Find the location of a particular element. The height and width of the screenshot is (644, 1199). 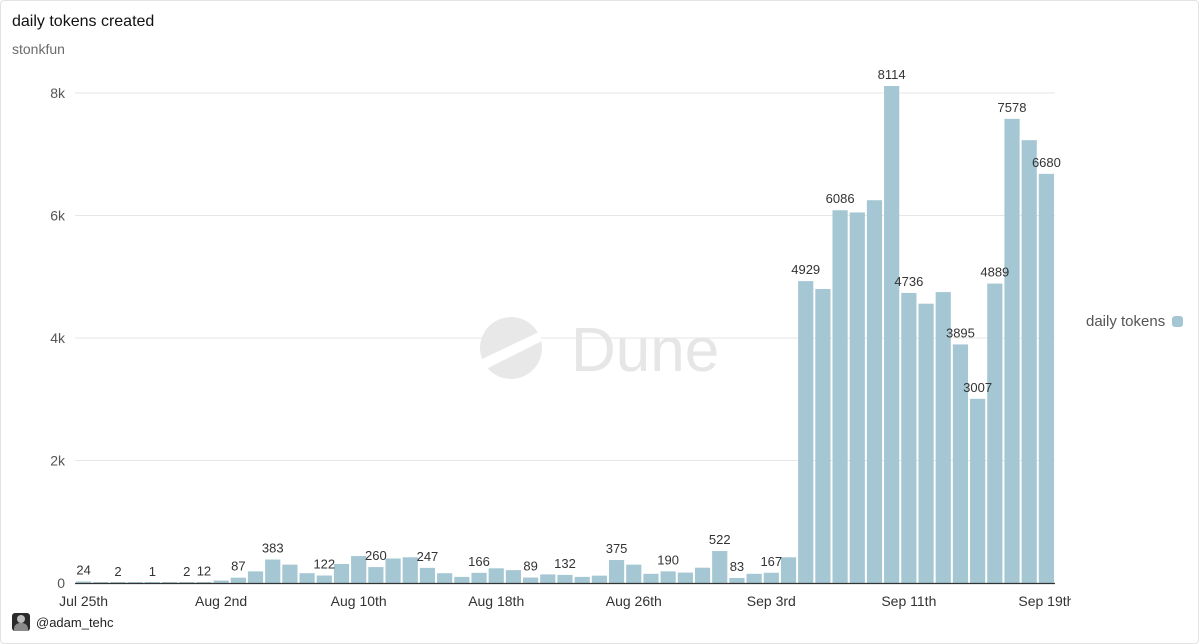

data-label: 83 is located at coordinates (737, 566).